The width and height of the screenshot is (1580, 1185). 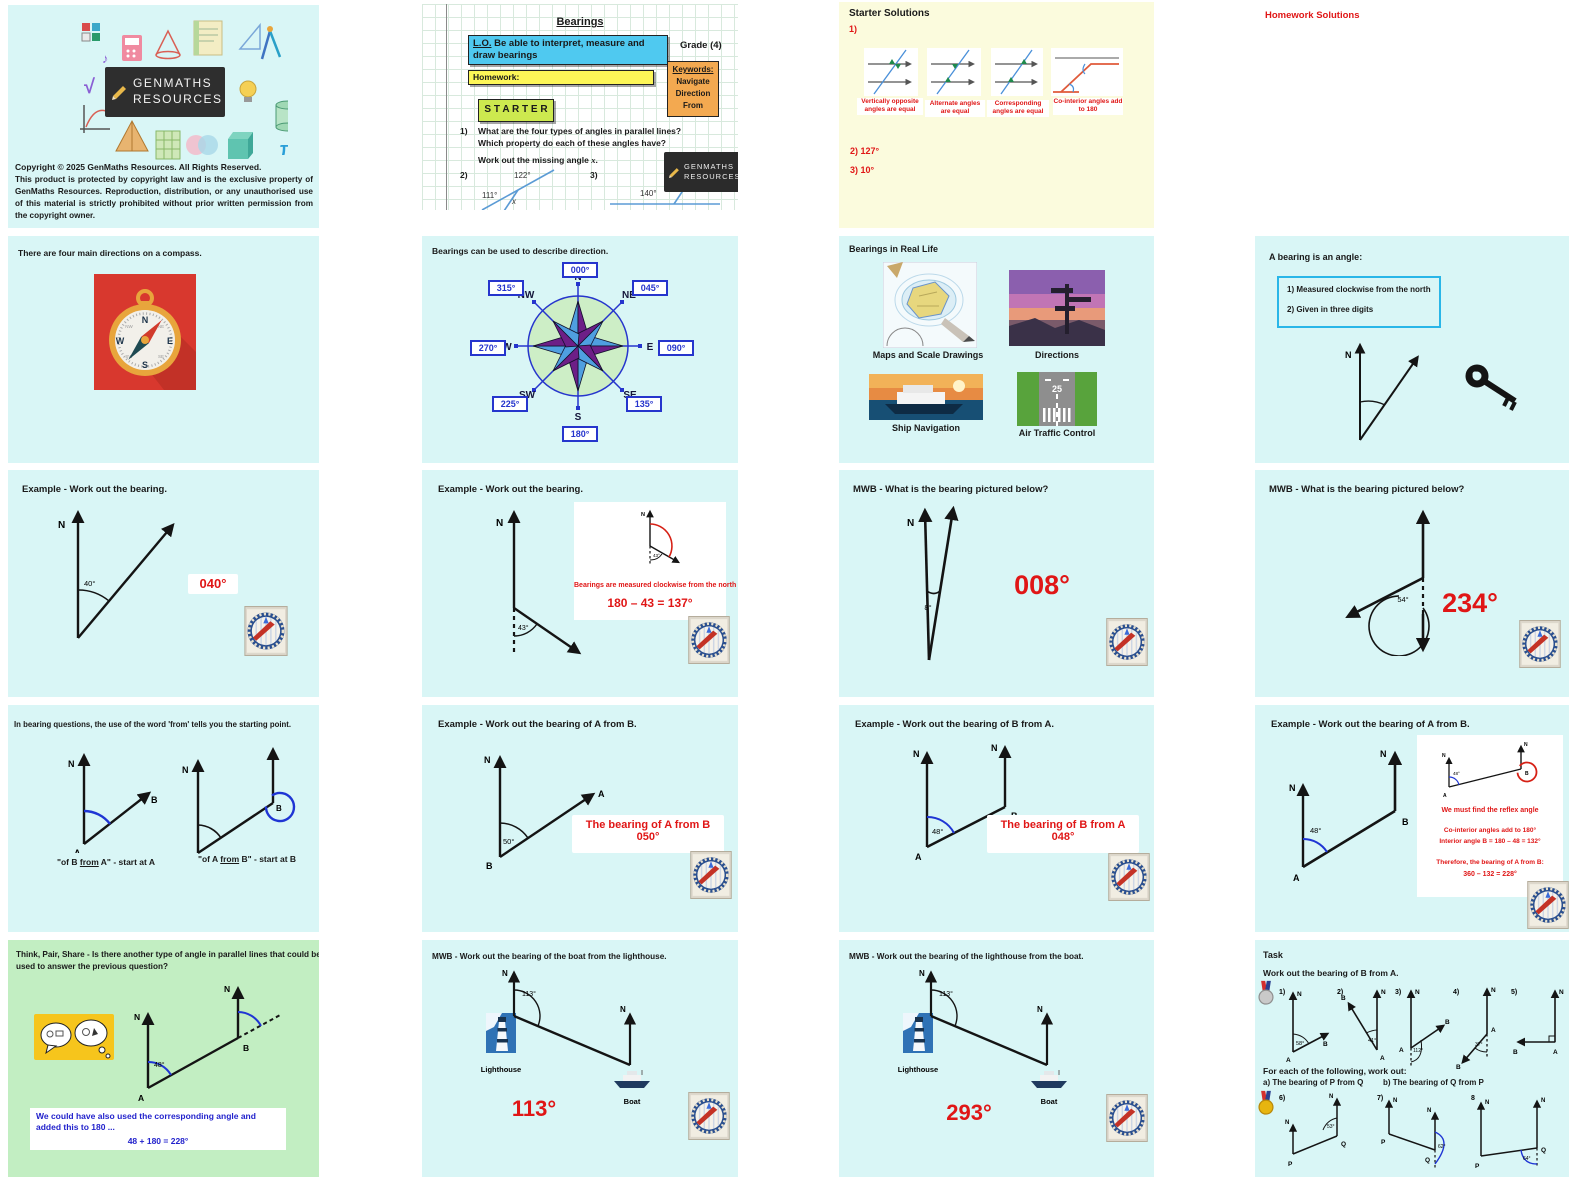 What do you see at coordinates (1527, 1159) in the screenshot?
I see `angle-label: 64°` at bounding box center [1527, 1159].